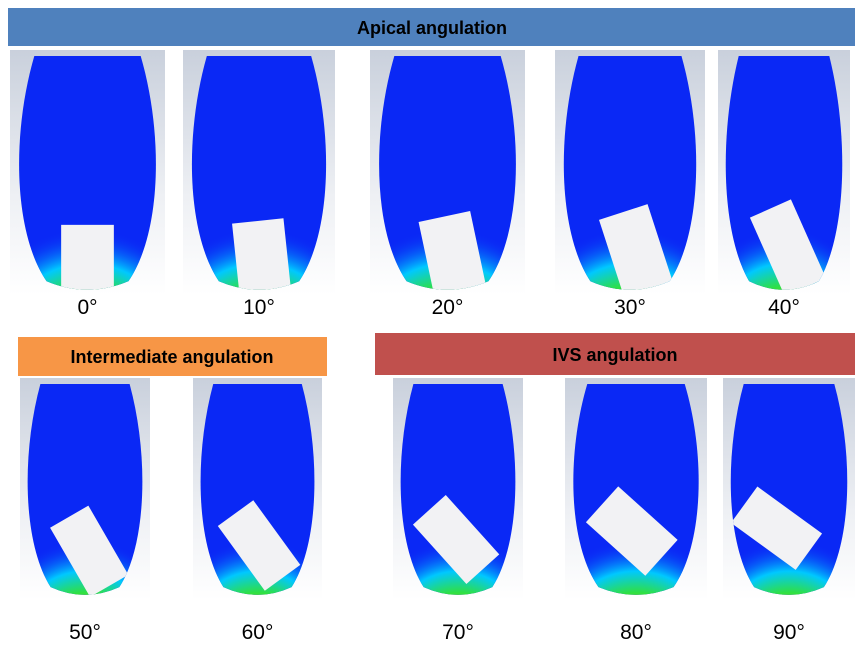  I want to click on panel: 0°, so click(87, 184).